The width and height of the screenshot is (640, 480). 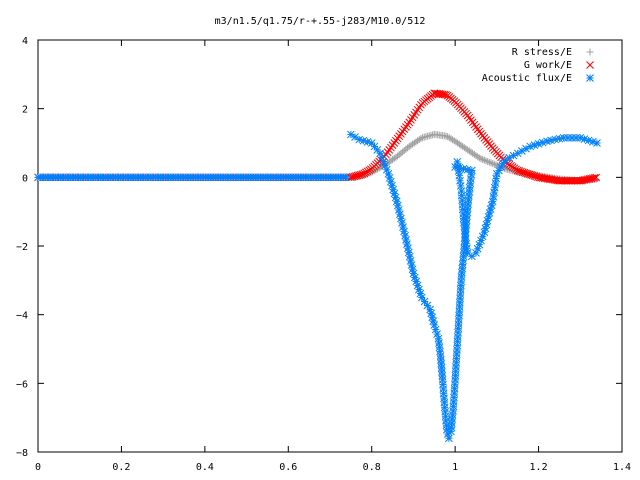 I want to click on y-tick-label: −4, so click(x=22, y=316).